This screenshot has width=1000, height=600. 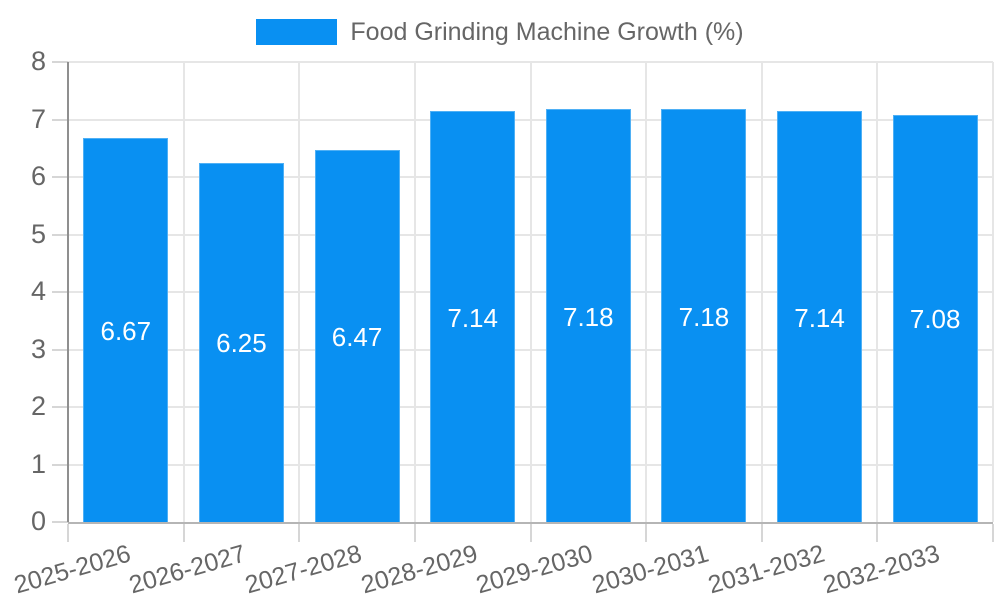 I want to click on bar-value-label: 6.25, so click(x=241, y=343).